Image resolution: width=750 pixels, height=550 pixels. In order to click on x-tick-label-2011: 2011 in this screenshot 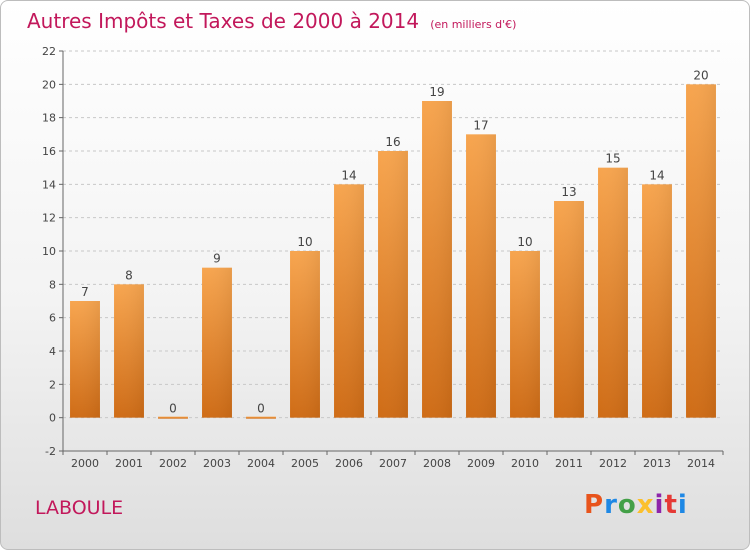, I will do `click(569, 463)`.